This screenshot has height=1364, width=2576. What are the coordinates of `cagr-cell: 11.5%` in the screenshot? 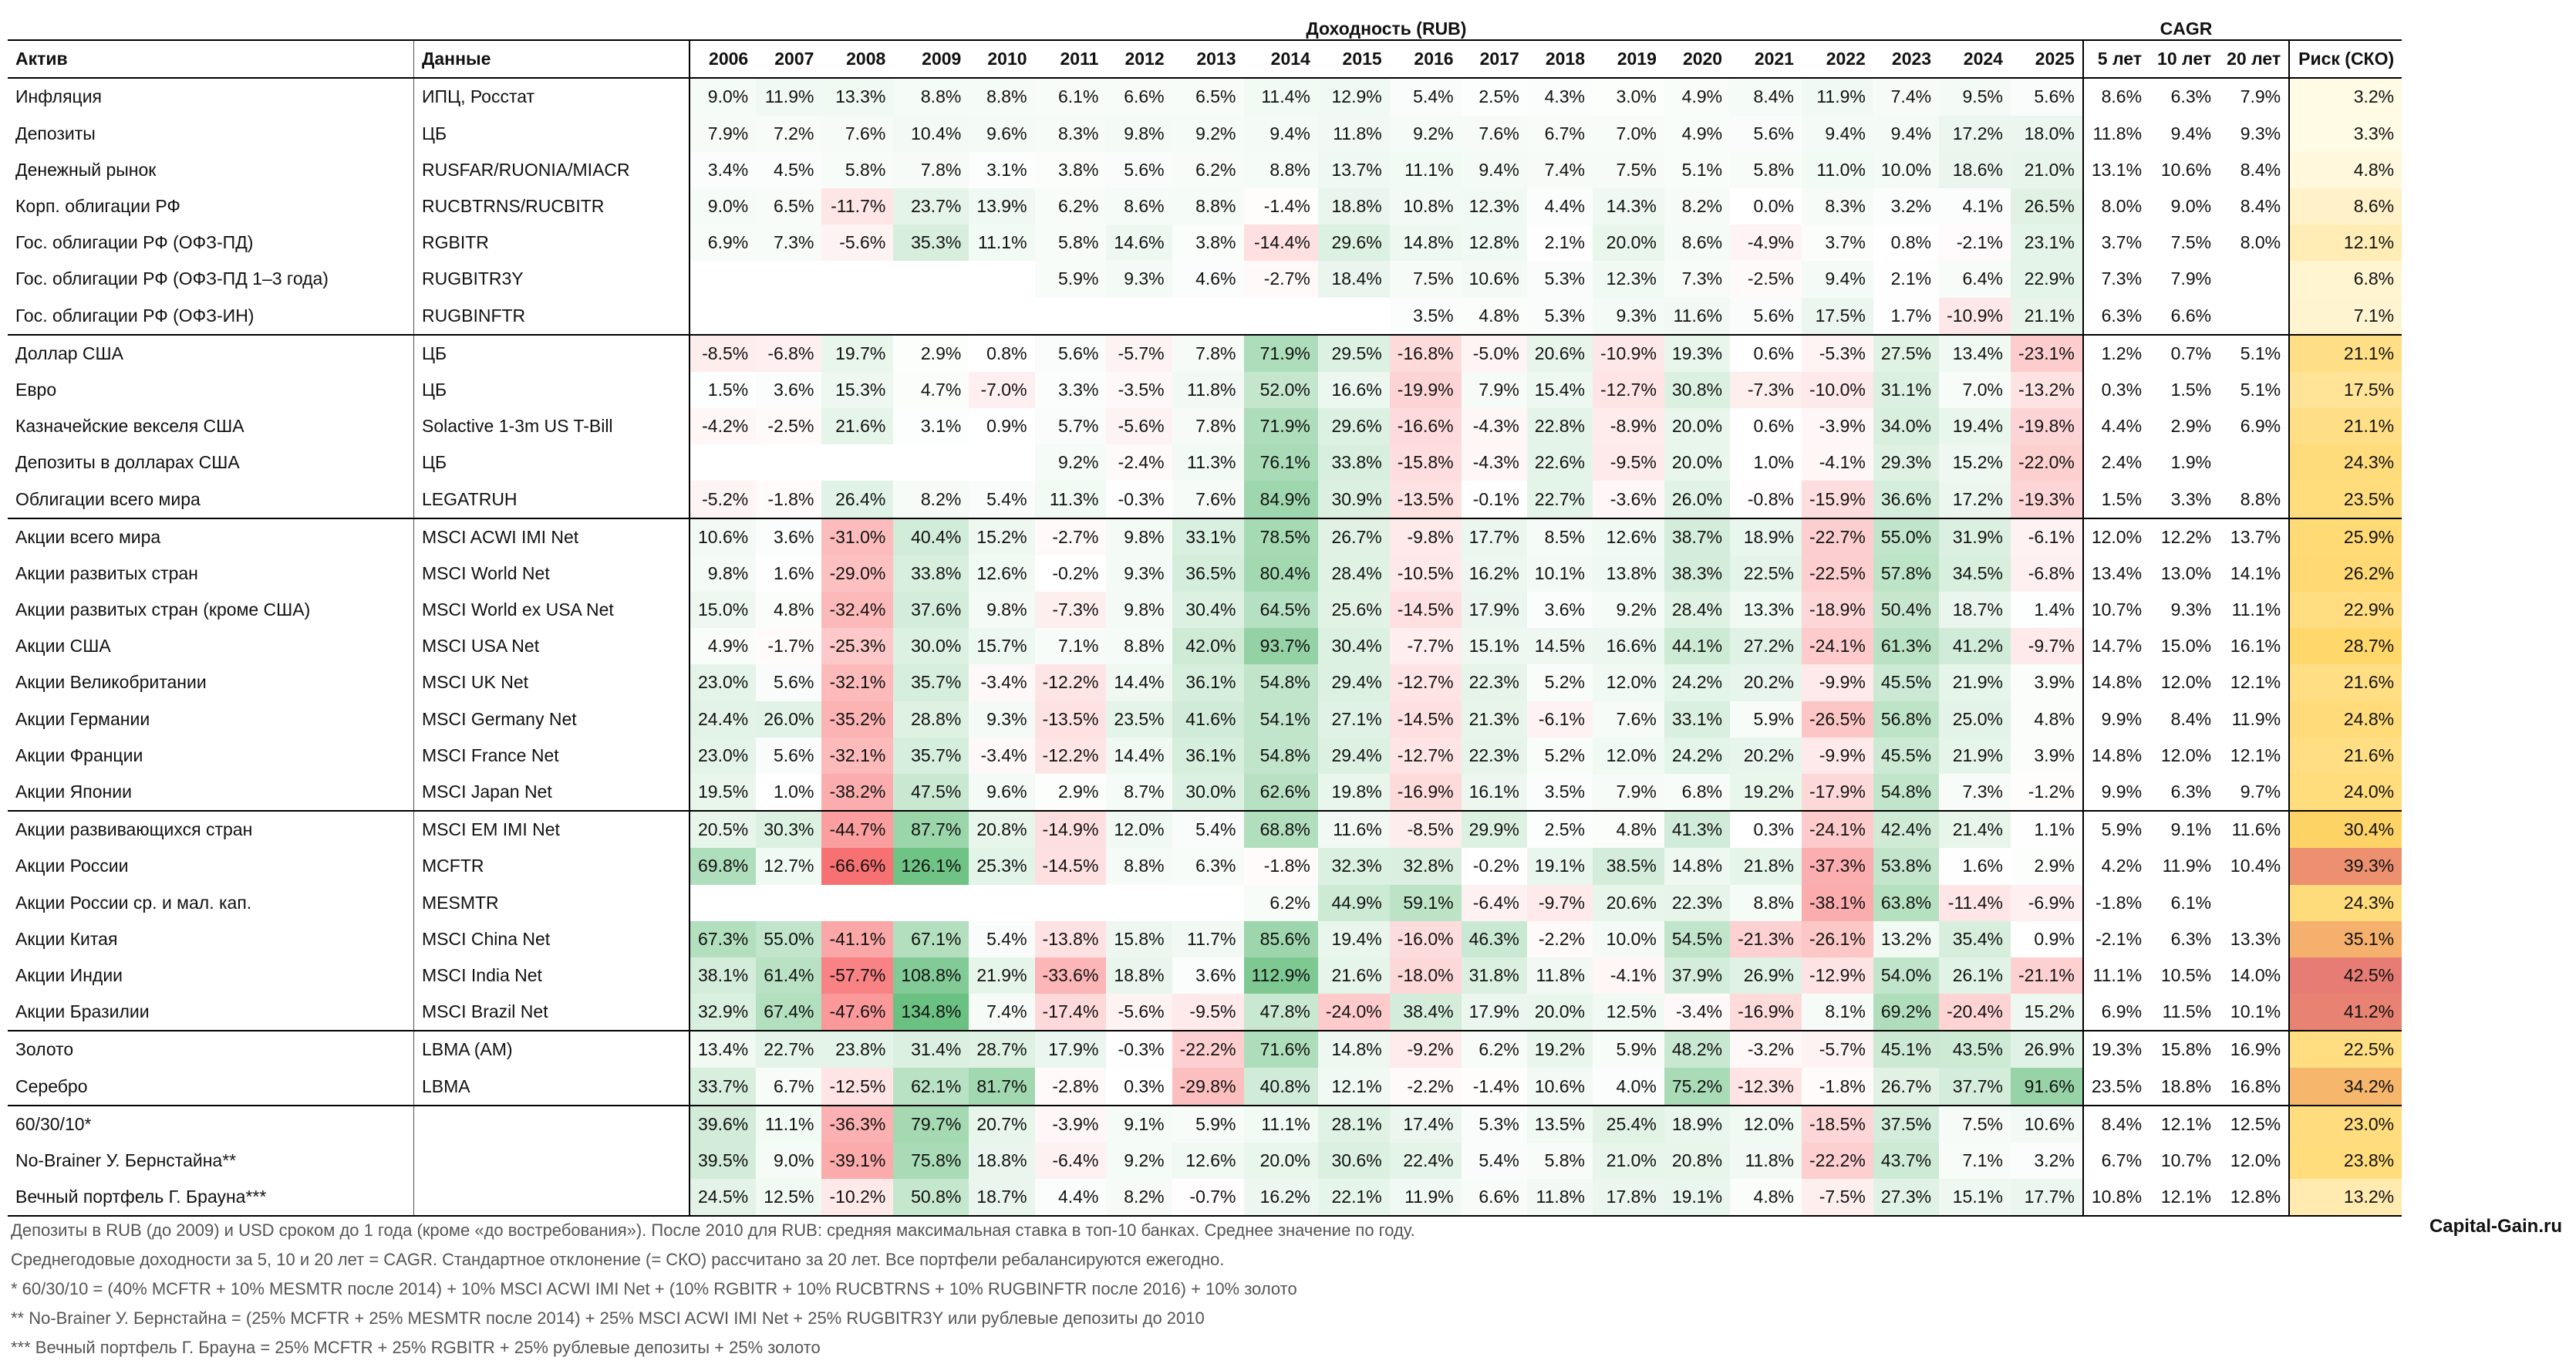 It's located at (2184, 1013).